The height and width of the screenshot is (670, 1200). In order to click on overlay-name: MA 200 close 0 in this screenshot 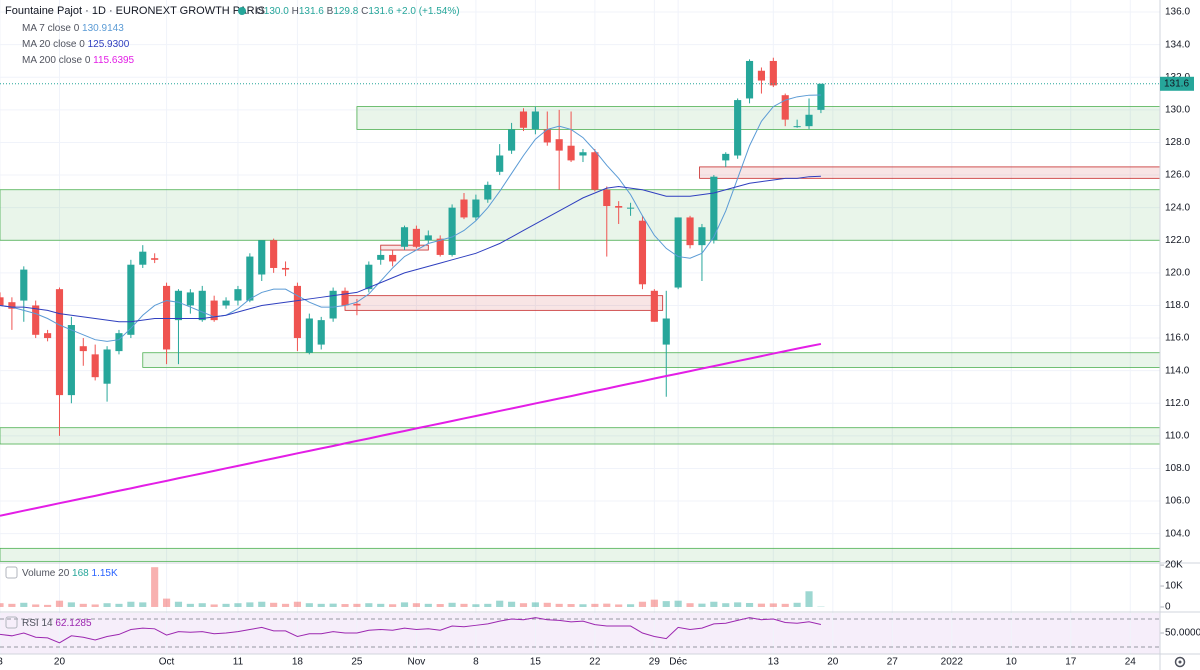, I will do `click(56, 60)`.